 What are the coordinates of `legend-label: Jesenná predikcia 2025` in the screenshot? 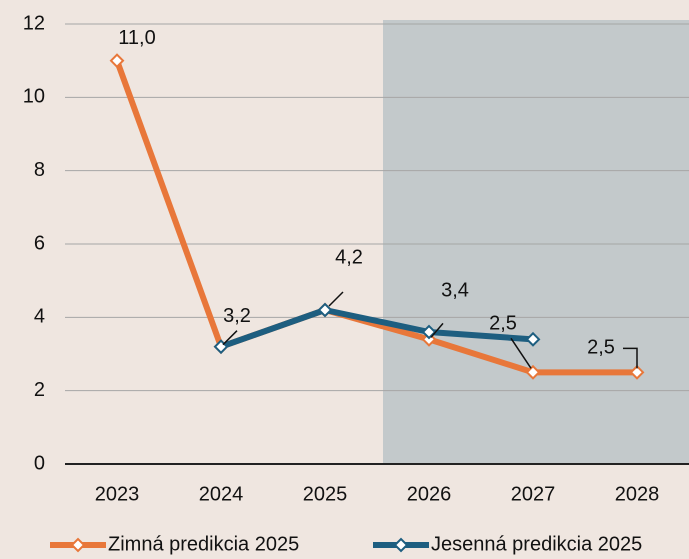 It's located at (536, 544).